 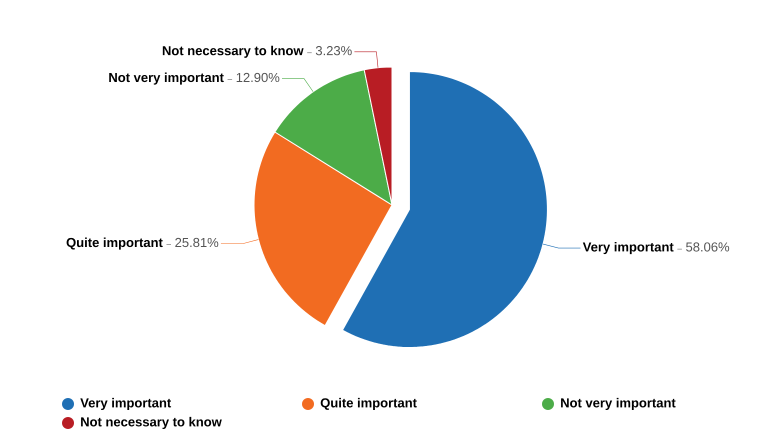 I want to click on legend-label: Not necessary to know, so click(x=151, y=423).